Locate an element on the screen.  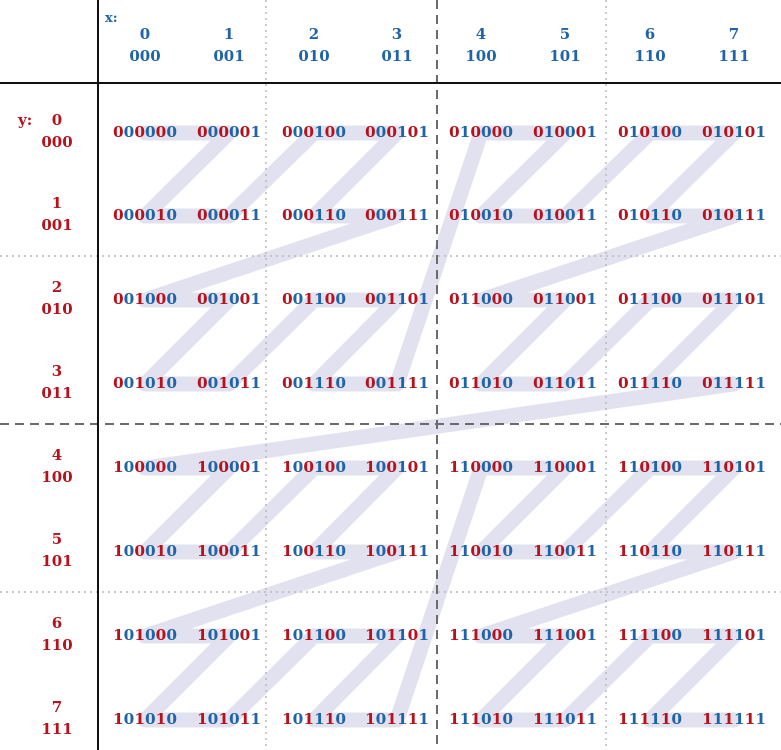
morton-code-cell: 101000 is located at coordinates (145, 635).